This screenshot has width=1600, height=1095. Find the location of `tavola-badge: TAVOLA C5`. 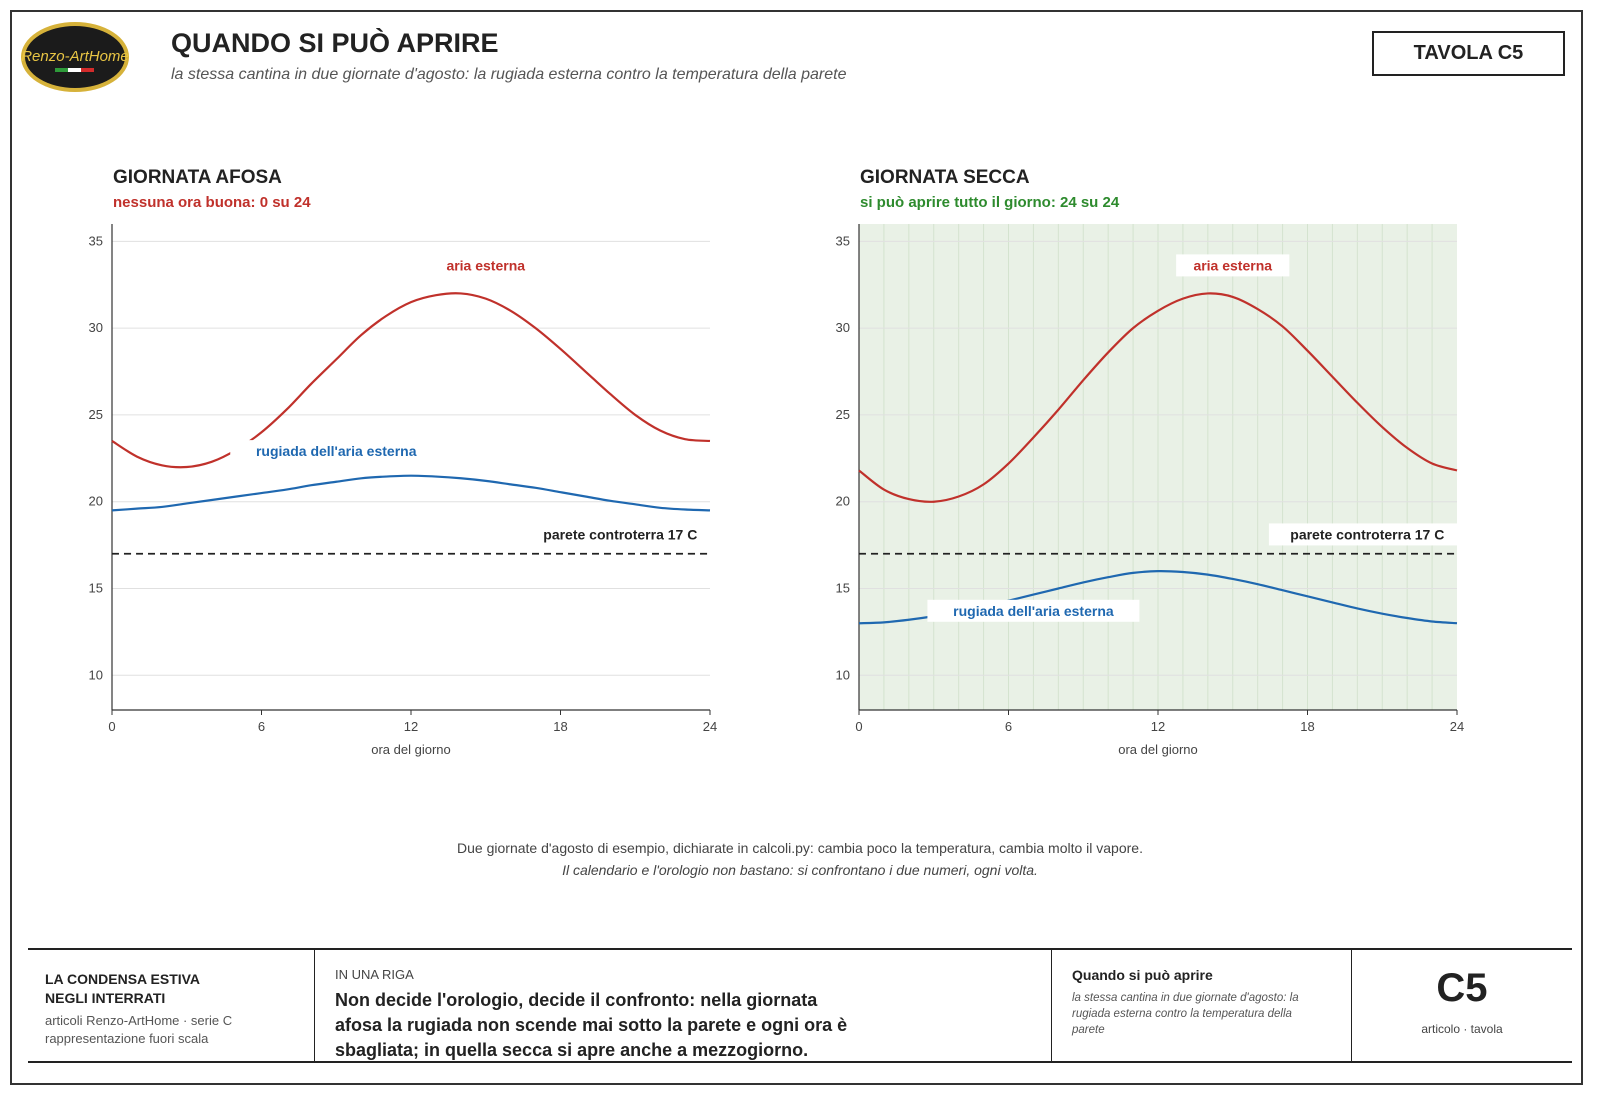

tavola-badge: TAVOLA C5 is located at coordinates (1468, 53).